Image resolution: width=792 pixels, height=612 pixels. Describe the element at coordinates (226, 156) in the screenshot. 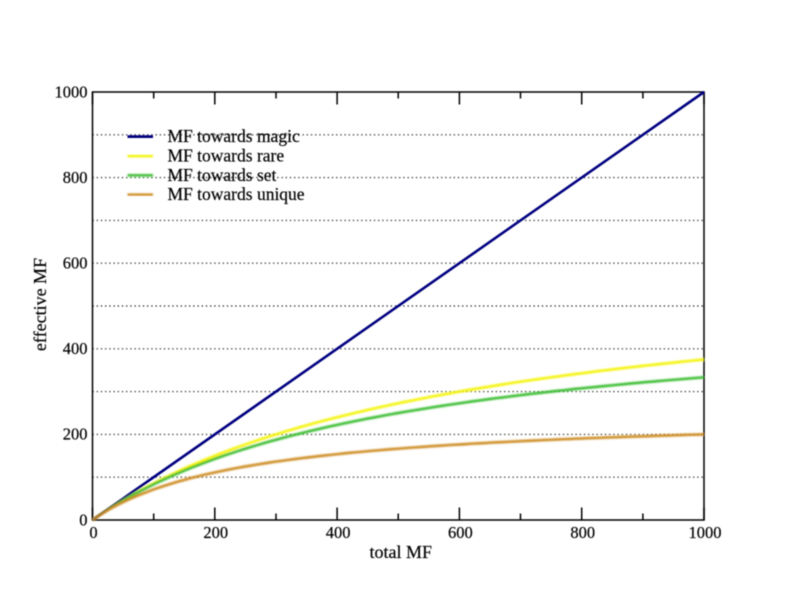

I see `svg-text: MF towards rare` at that location.